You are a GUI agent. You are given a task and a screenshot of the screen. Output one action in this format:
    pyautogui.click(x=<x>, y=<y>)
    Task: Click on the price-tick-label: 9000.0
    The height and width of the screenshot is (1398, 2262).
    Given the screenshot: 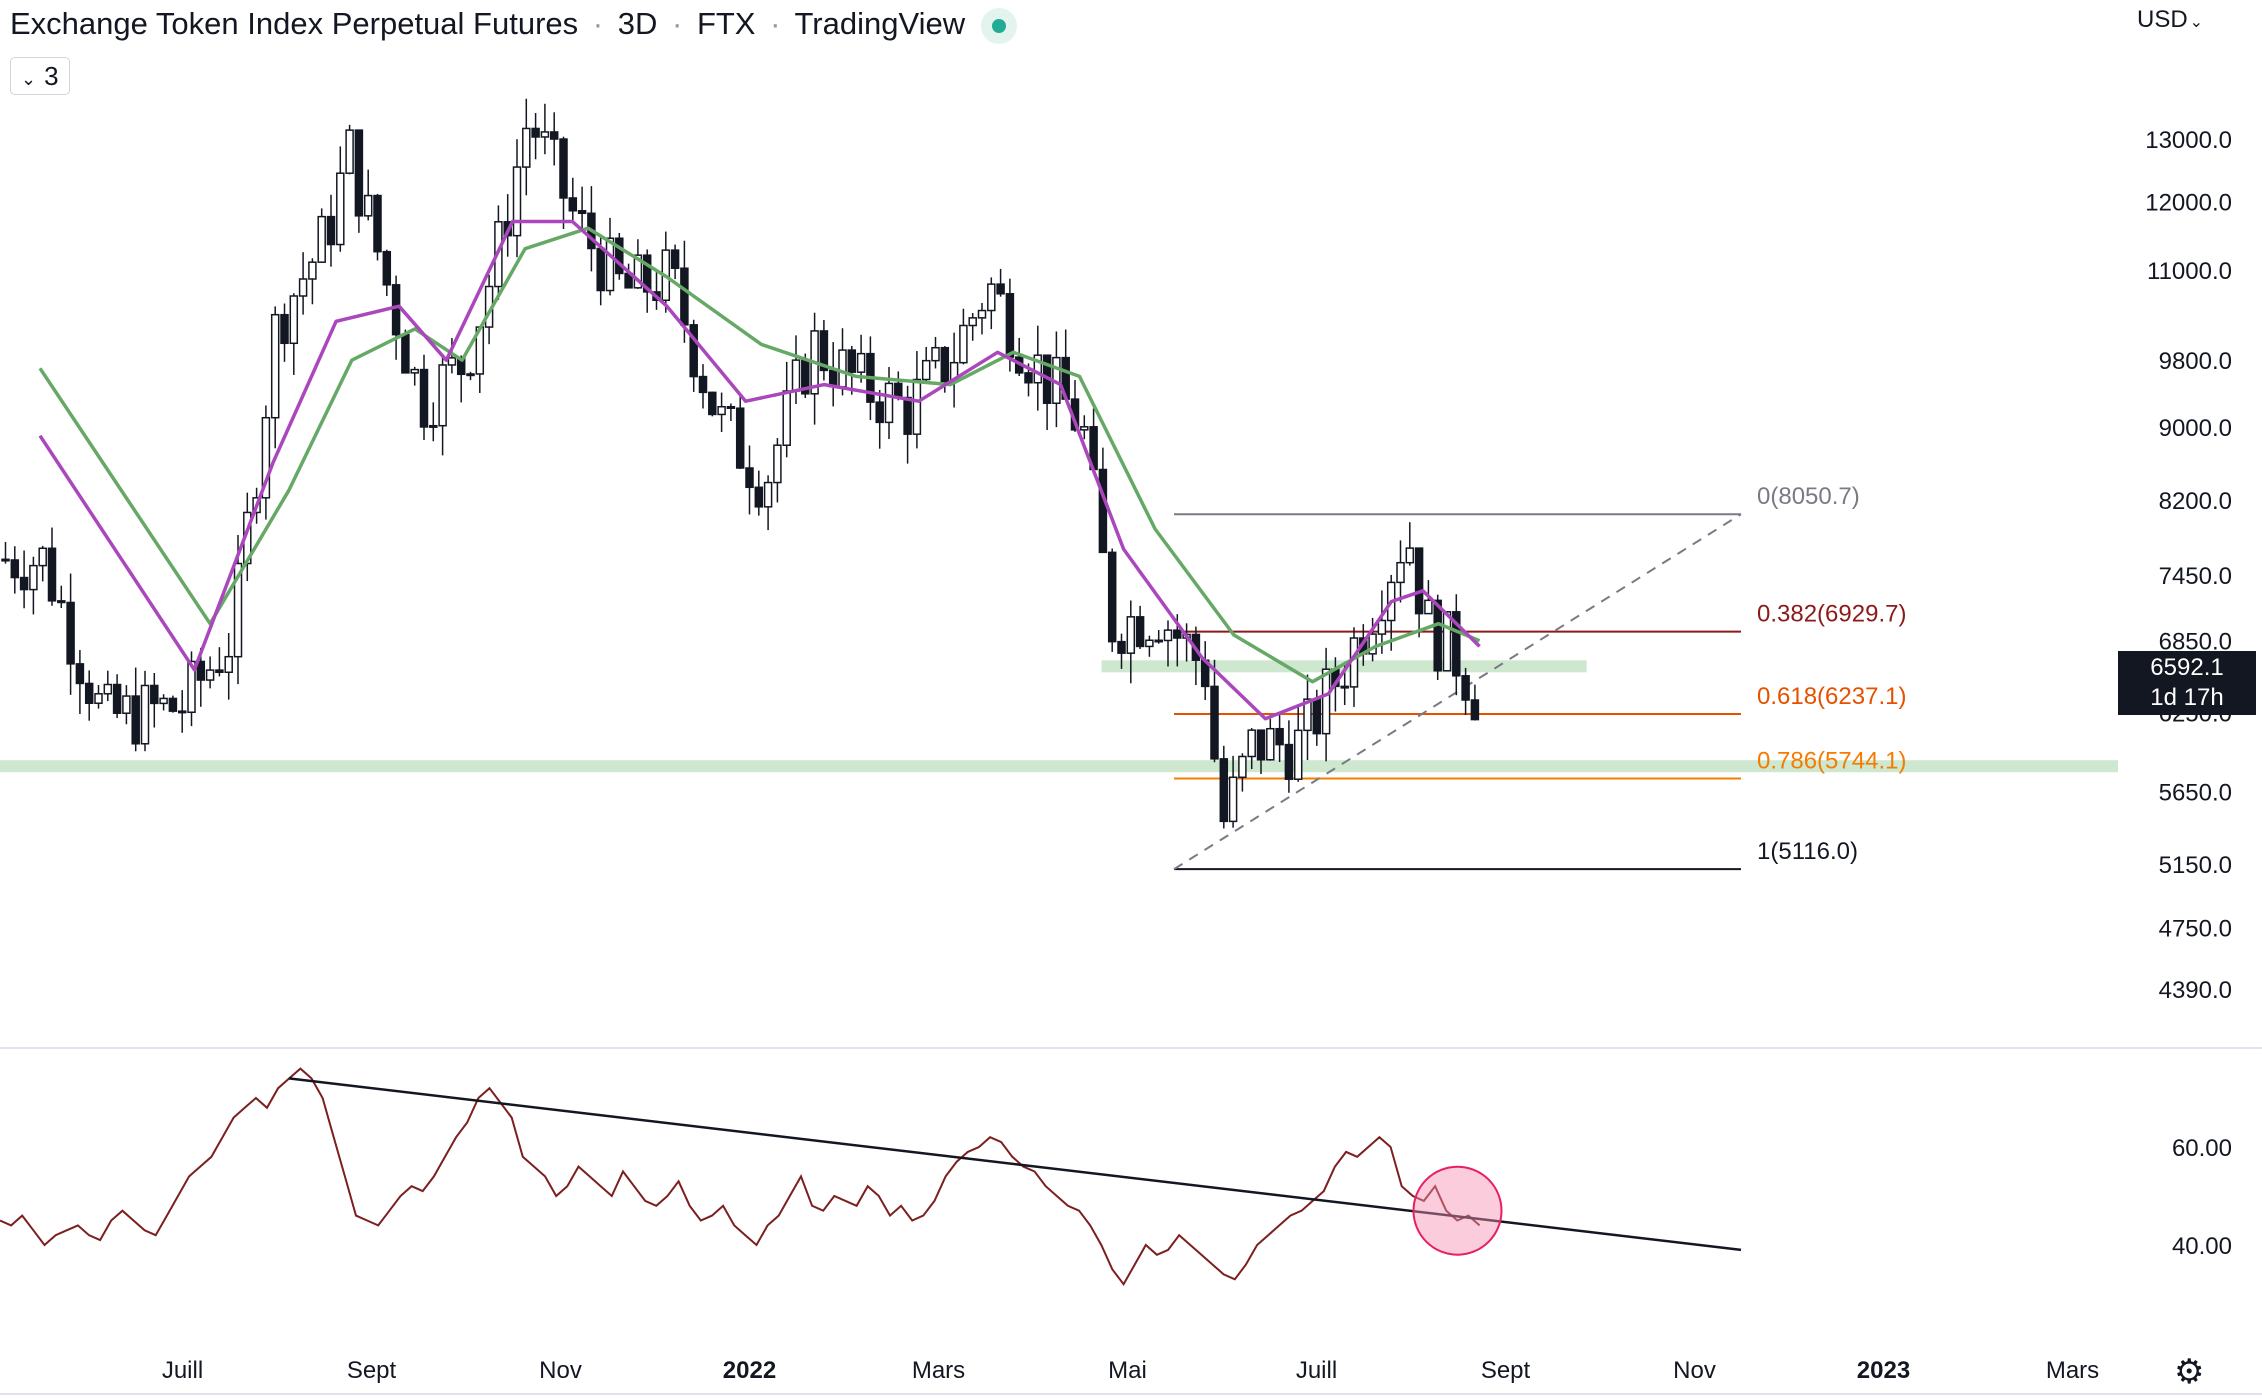 What is the action you would take?
    pyautogui.click(x=2195, y=428)
    